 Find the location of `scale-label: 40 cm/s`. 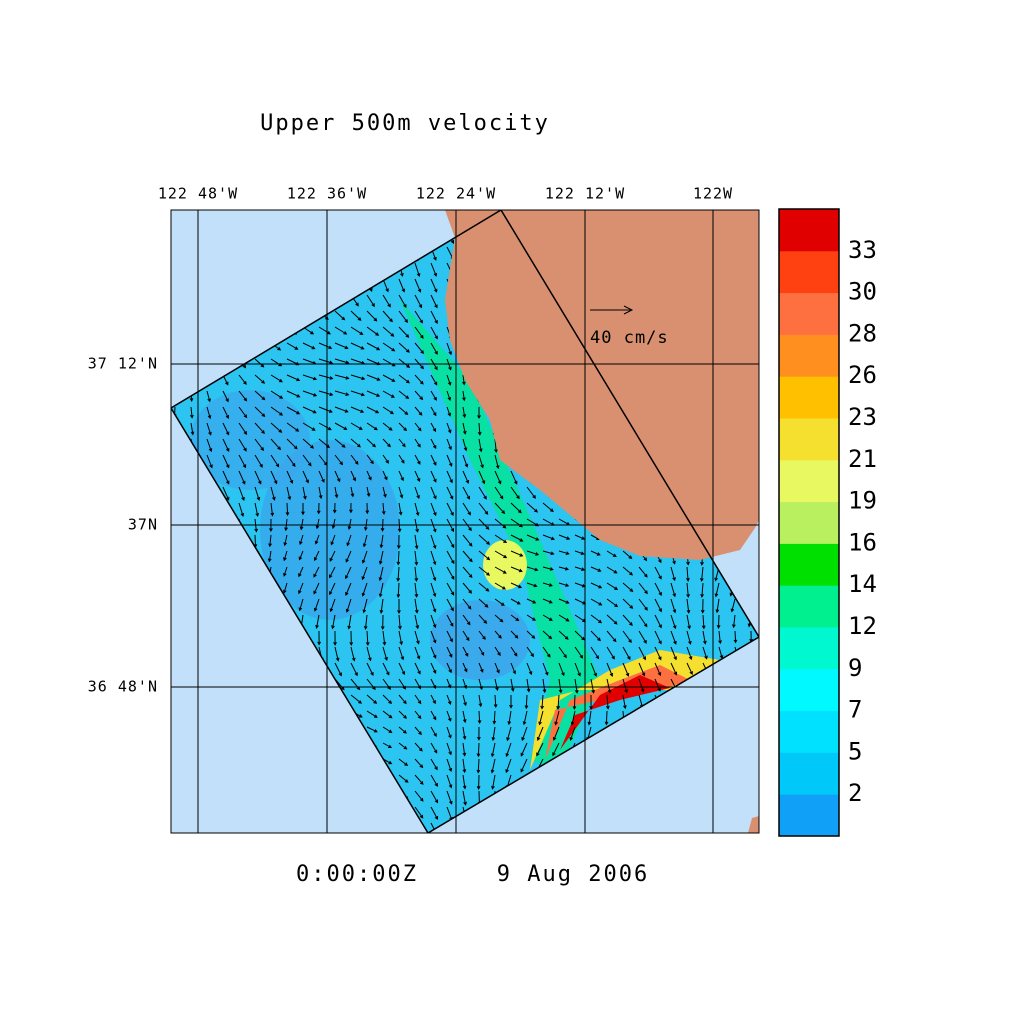

scale-label: 40 cm/s is located at coordinates (629, 338).